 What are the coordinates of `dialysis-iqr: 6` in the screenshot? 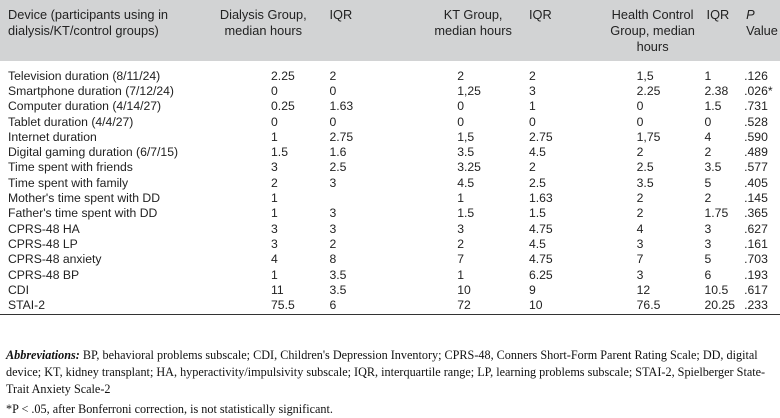 It's located at (373, 306).